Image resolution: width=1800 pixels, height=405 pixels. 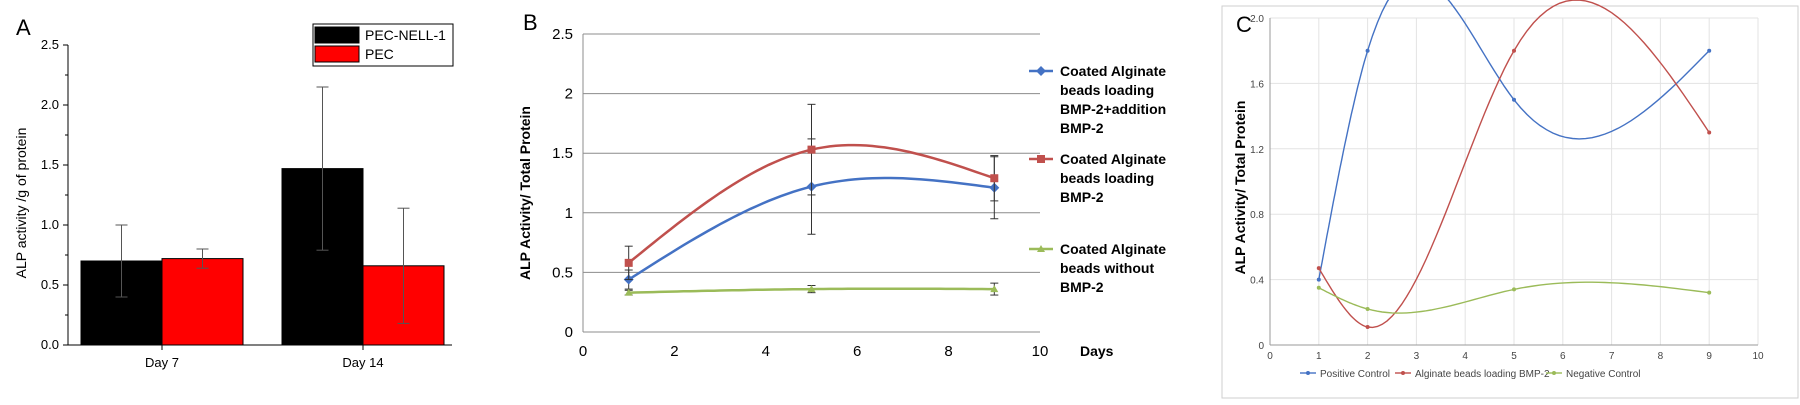 What do you see at coordinates (50, 284) in the screenshot?
I see `a-y-tick-label: 0.5` at bounding box center [50, 284].